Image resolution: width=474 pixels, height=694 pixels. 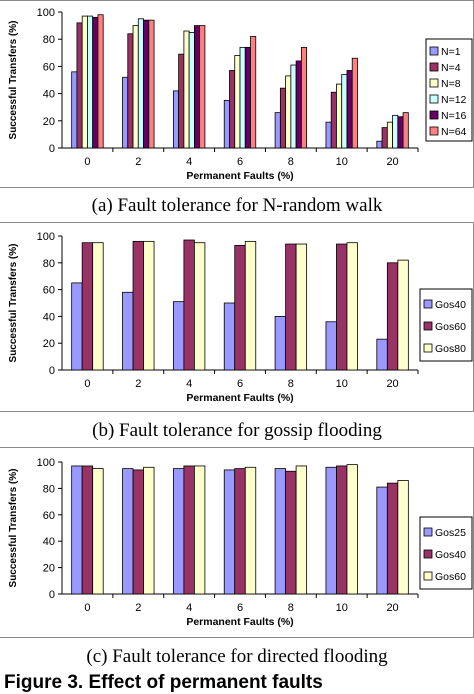 What do you see at coordinates (451, 68) in the screenshot?
I see `legend-label: N=4` at bounding box center [451, 68].